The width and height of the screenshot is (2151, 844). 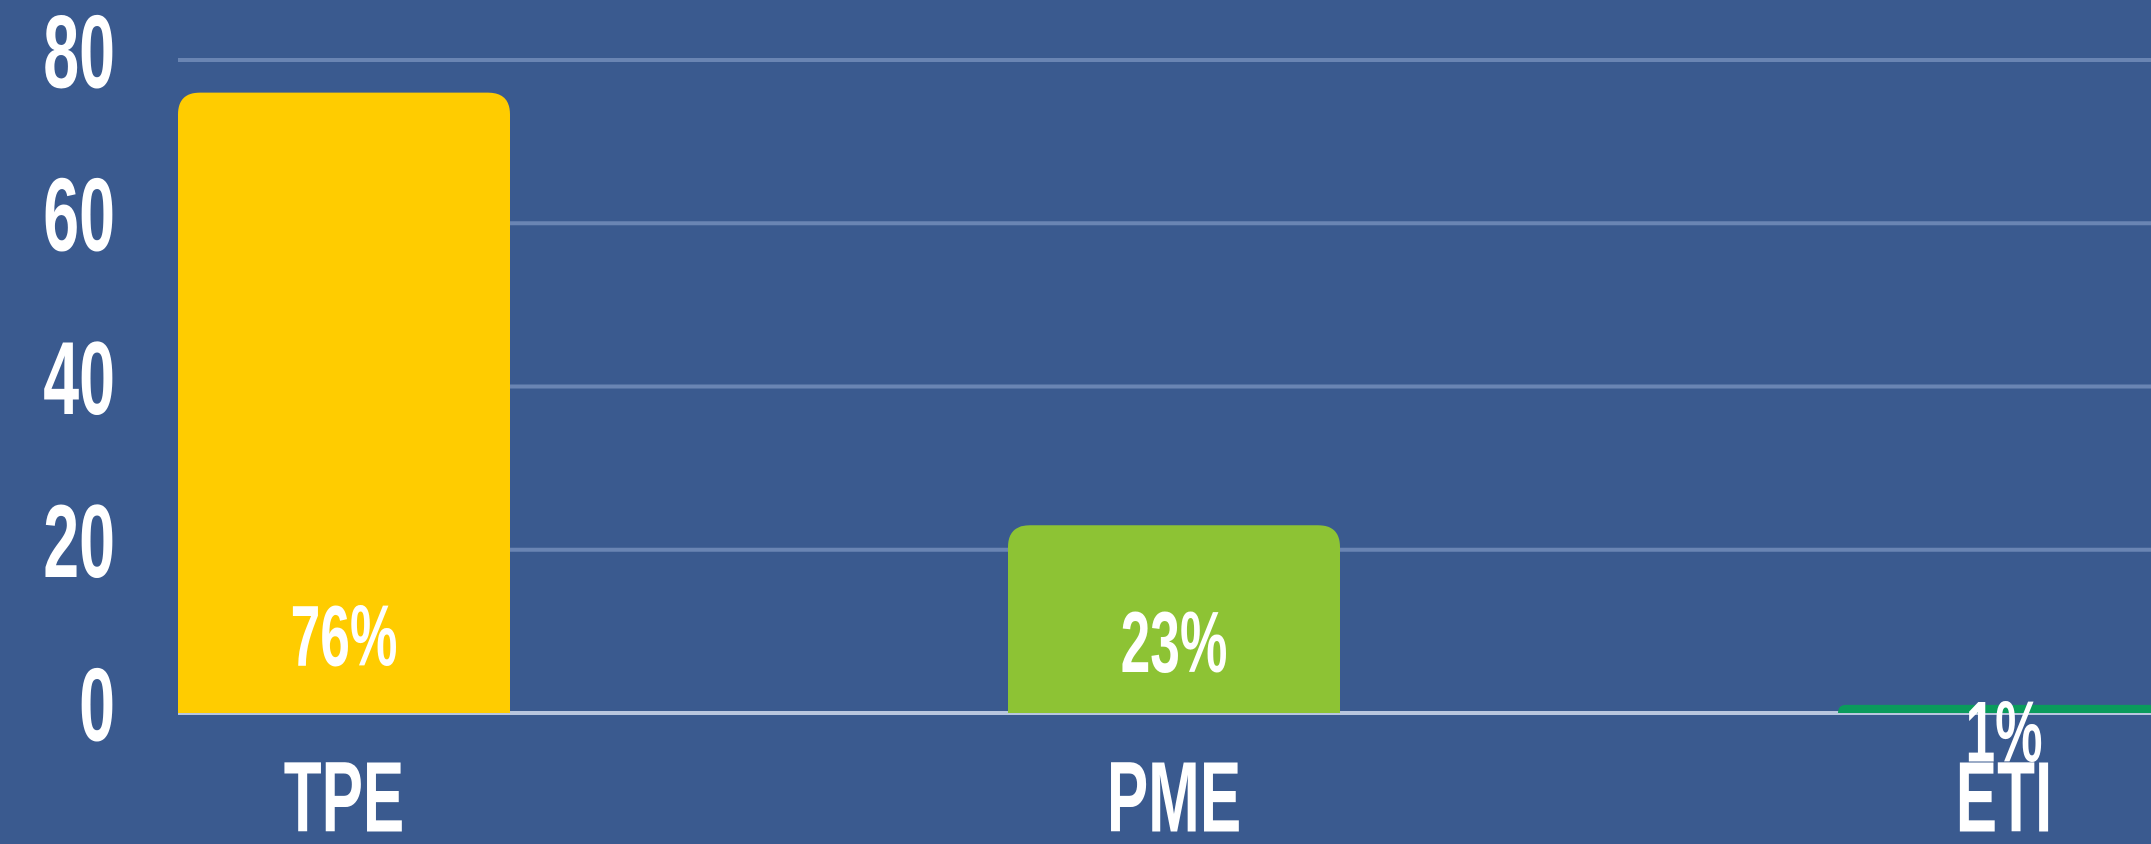 I want to click on x-tick-label: ETI, so click(x=2004, y=792).